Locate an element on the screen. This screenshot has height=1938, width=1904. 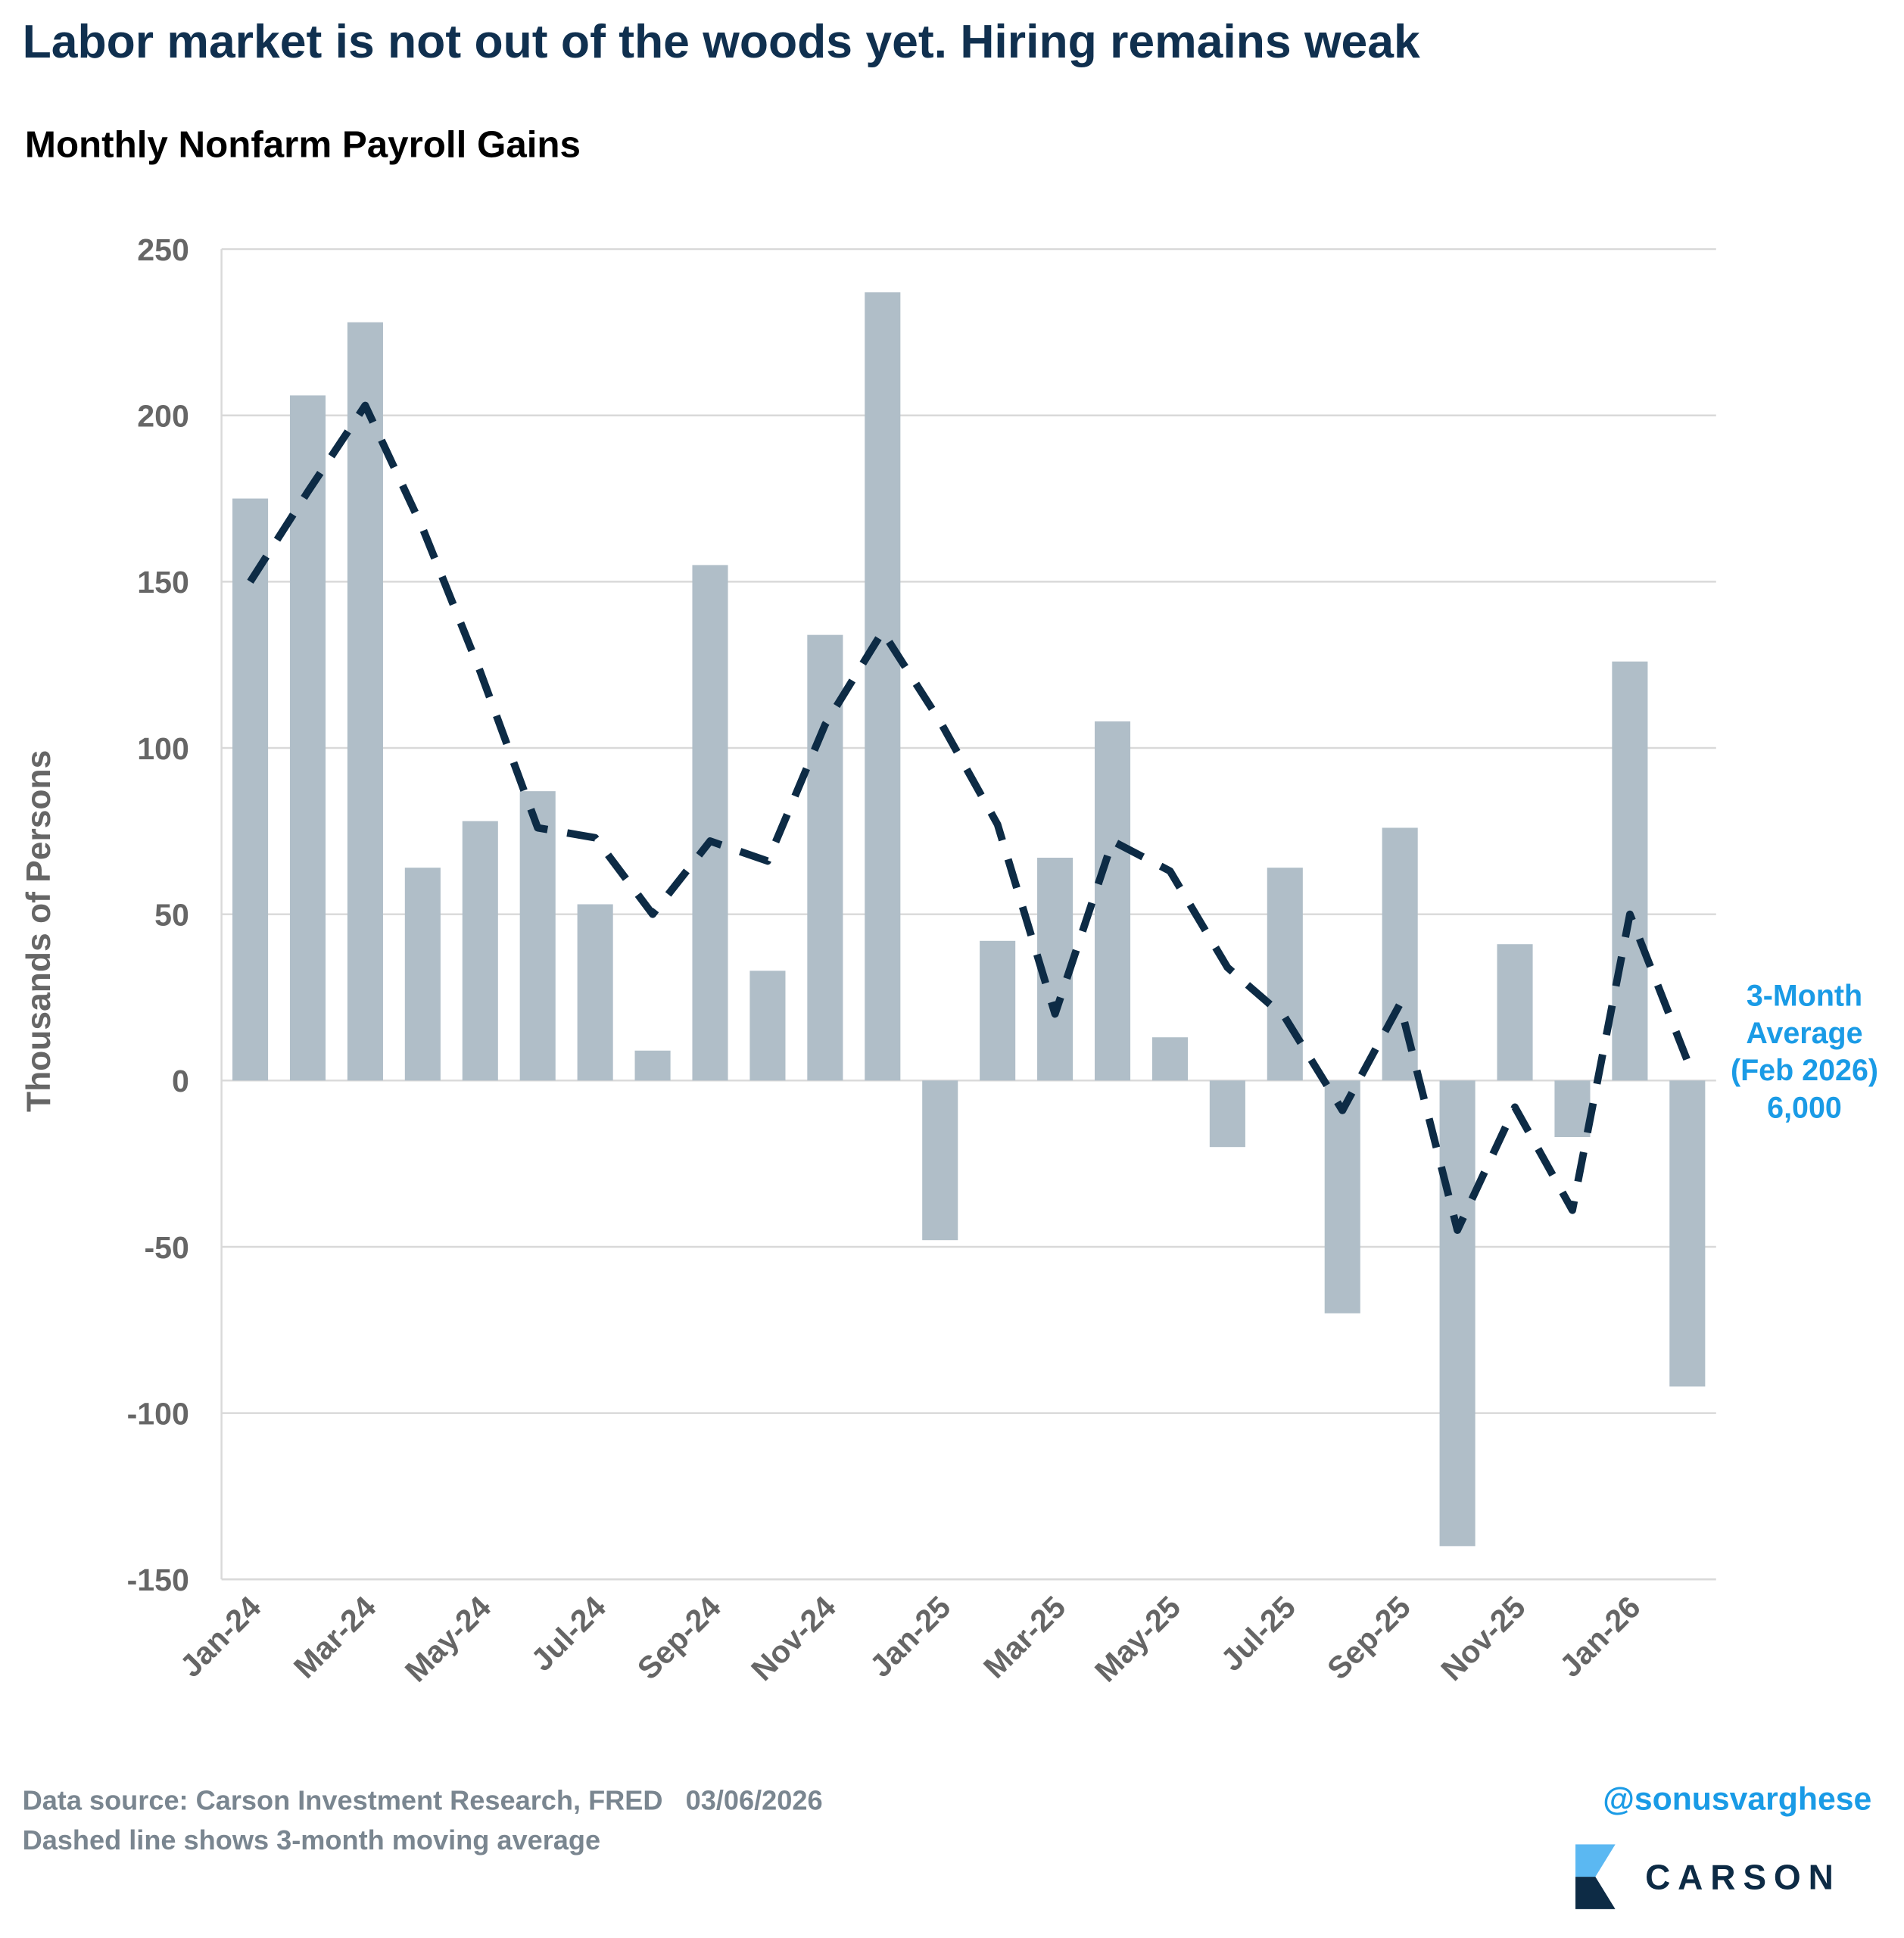
x-tick-label: May-25 is located at coordinates (1137, 1640).